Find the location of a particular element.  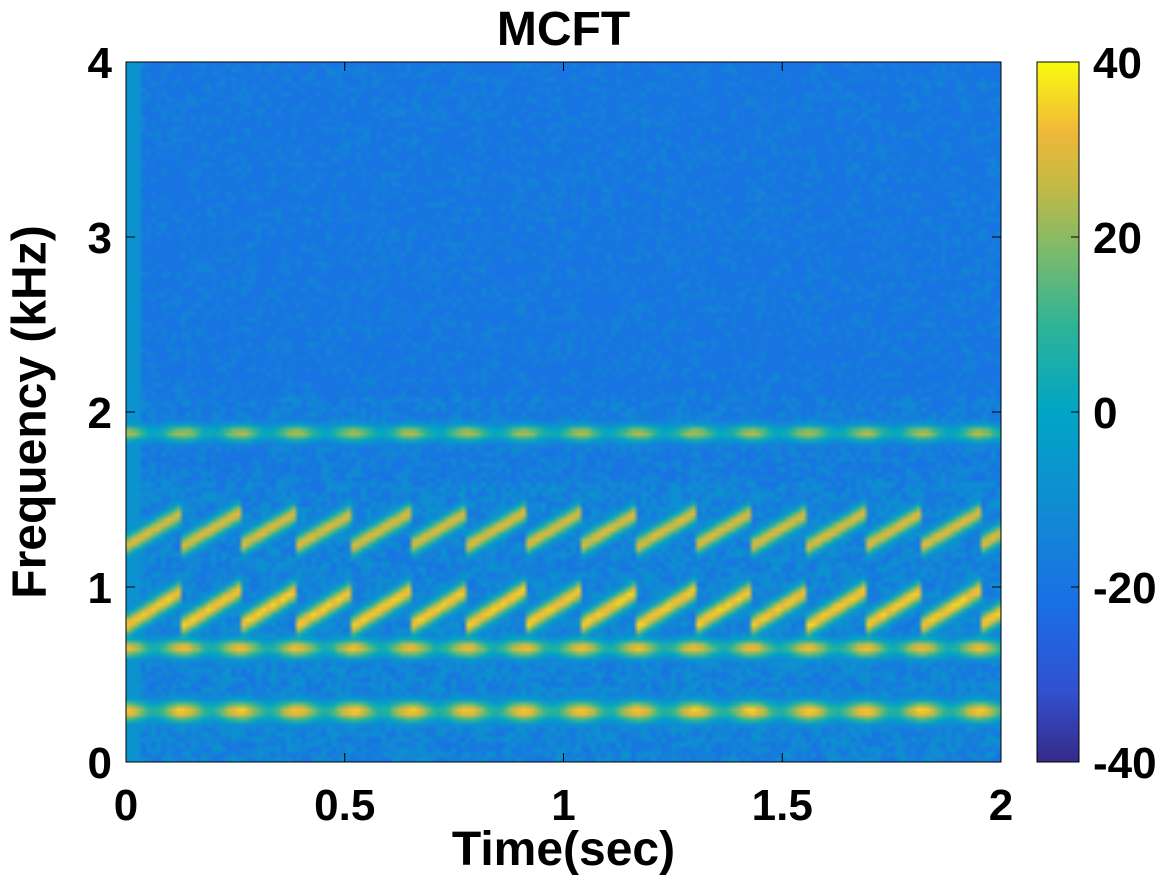

colorbar-tick-label: 40 is located at coordinates (1117, 63).